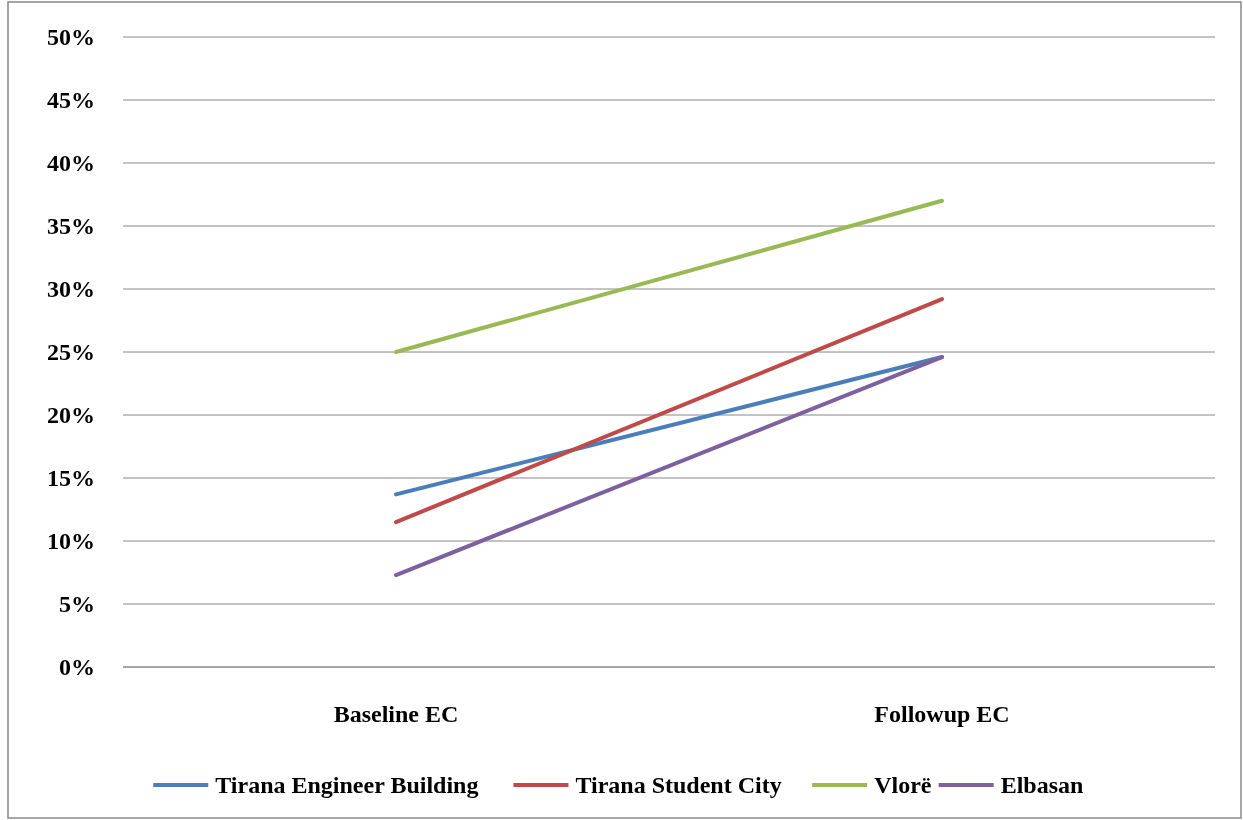 The image size is (1243, 820). Describe the element at coordinates (903, 785) in the screenshot. I see `legend-label: Vlorë` at that location.